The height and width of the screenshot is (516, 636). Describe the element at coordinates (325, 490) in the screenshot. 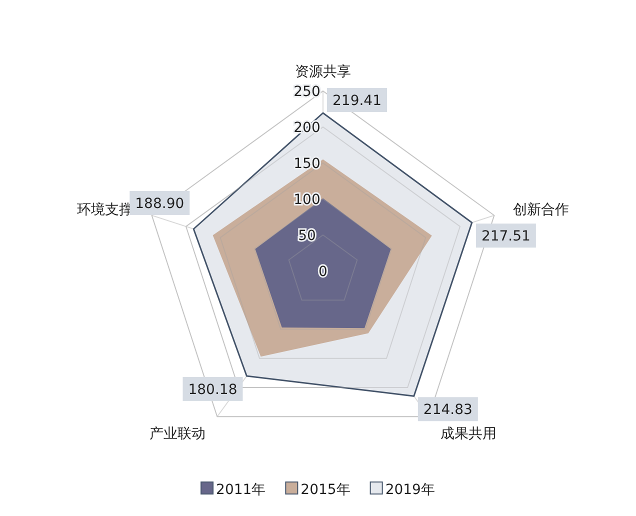

I see `legend-label: 2015年` at that location.